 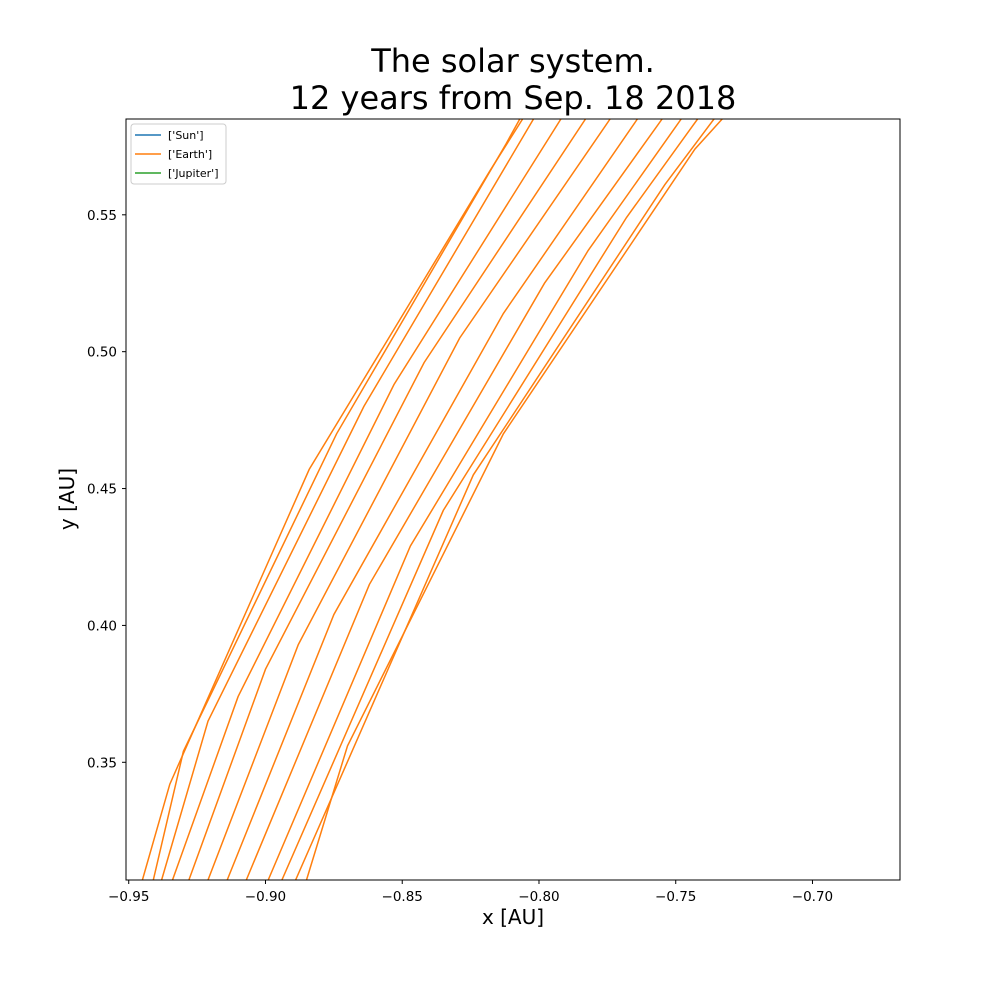 I want to click on y-tick-label: 0.45, so click(x=102, y=490).